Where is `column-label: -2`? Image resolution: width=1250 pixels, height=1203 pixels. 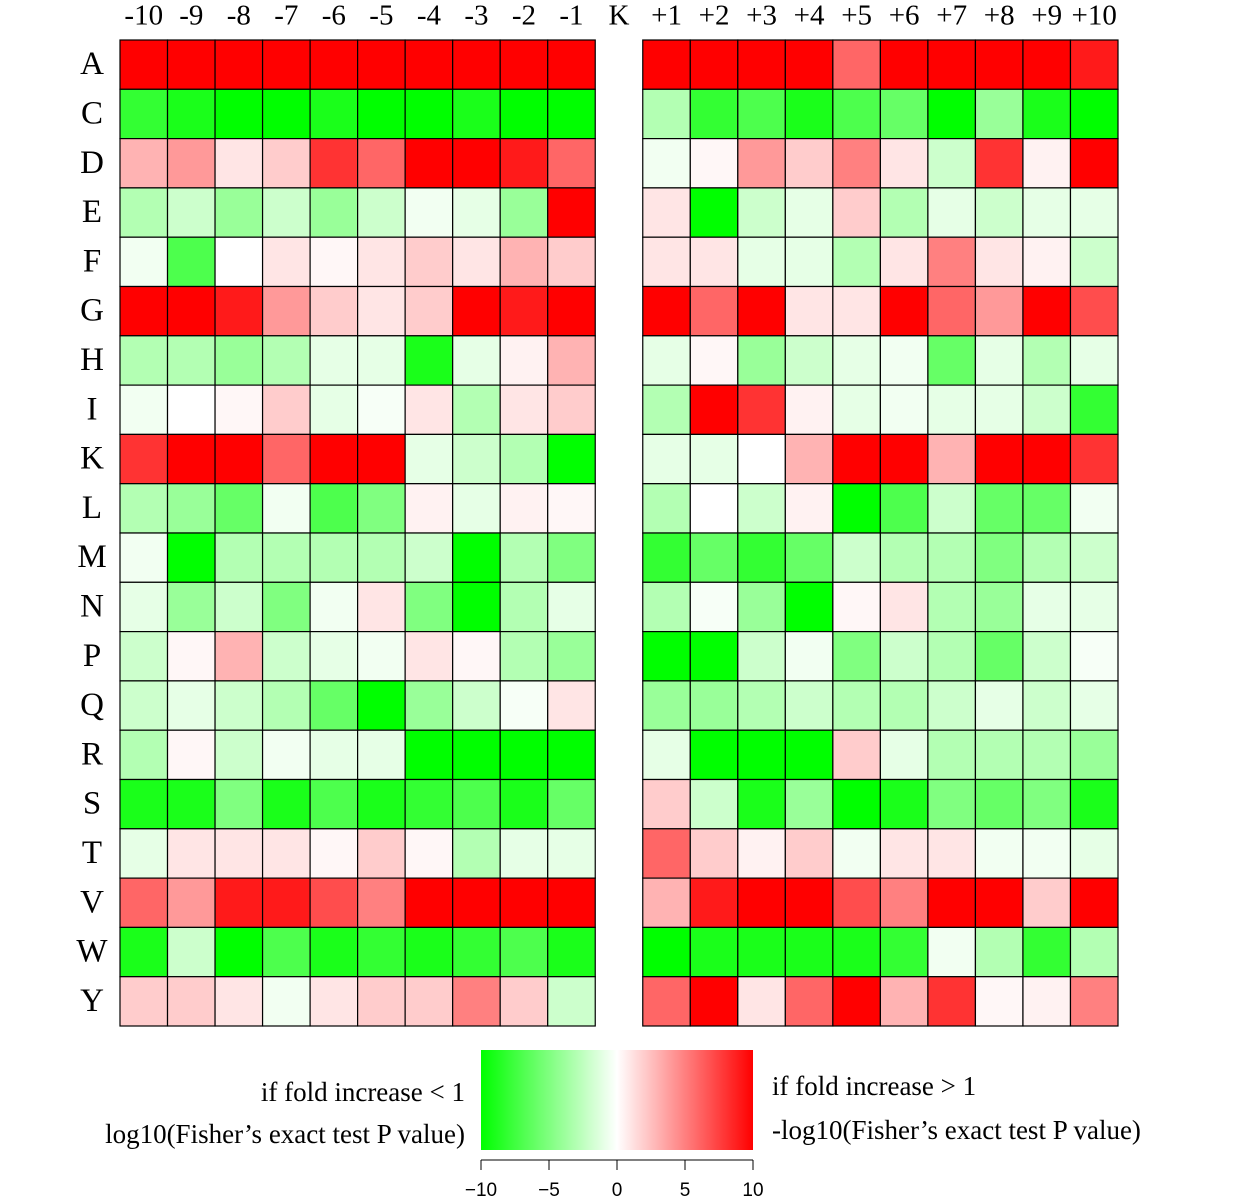
column-label: -2 is located at coordinates (524, 16).